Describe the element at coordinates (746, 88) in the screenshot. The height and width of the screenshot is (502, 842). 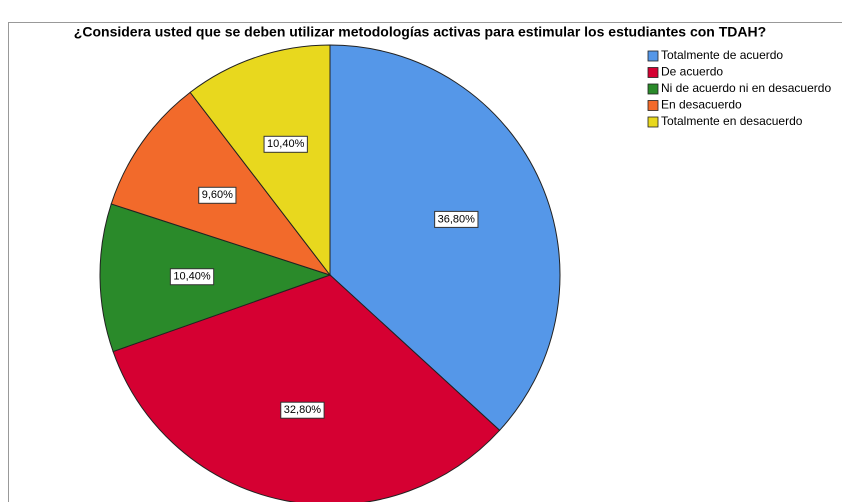
I see `legend-label: Ni de acuerdo ni en desacuerdo` at that location.